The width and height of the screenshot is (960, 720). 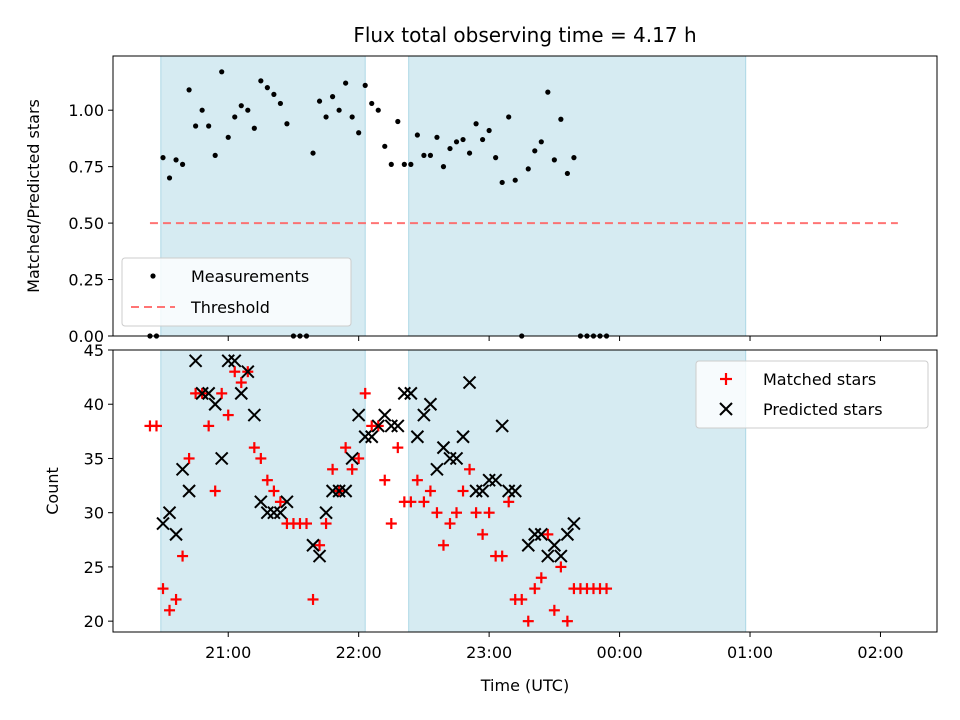 I want to click on legend-predicted-label: Predicted stars, so click(x=823, y=409).